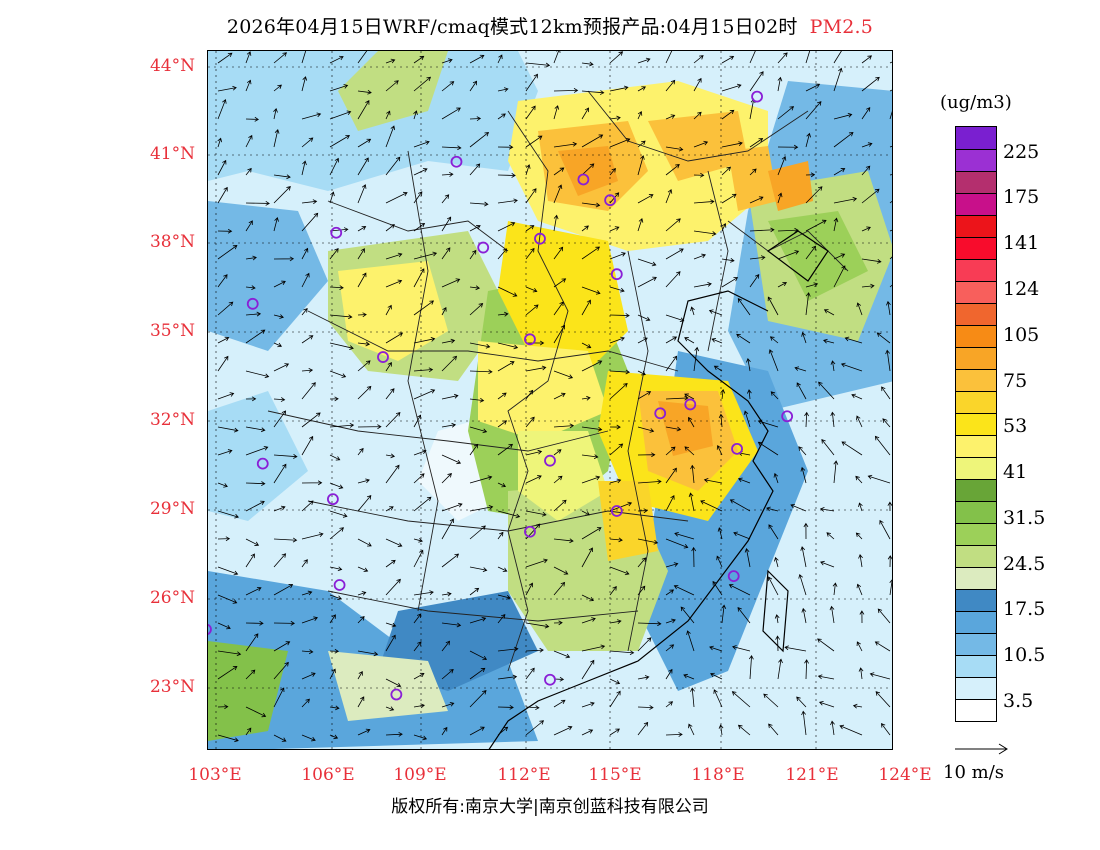  I want to click on legend-label-41: 41, so click(1015, 472).